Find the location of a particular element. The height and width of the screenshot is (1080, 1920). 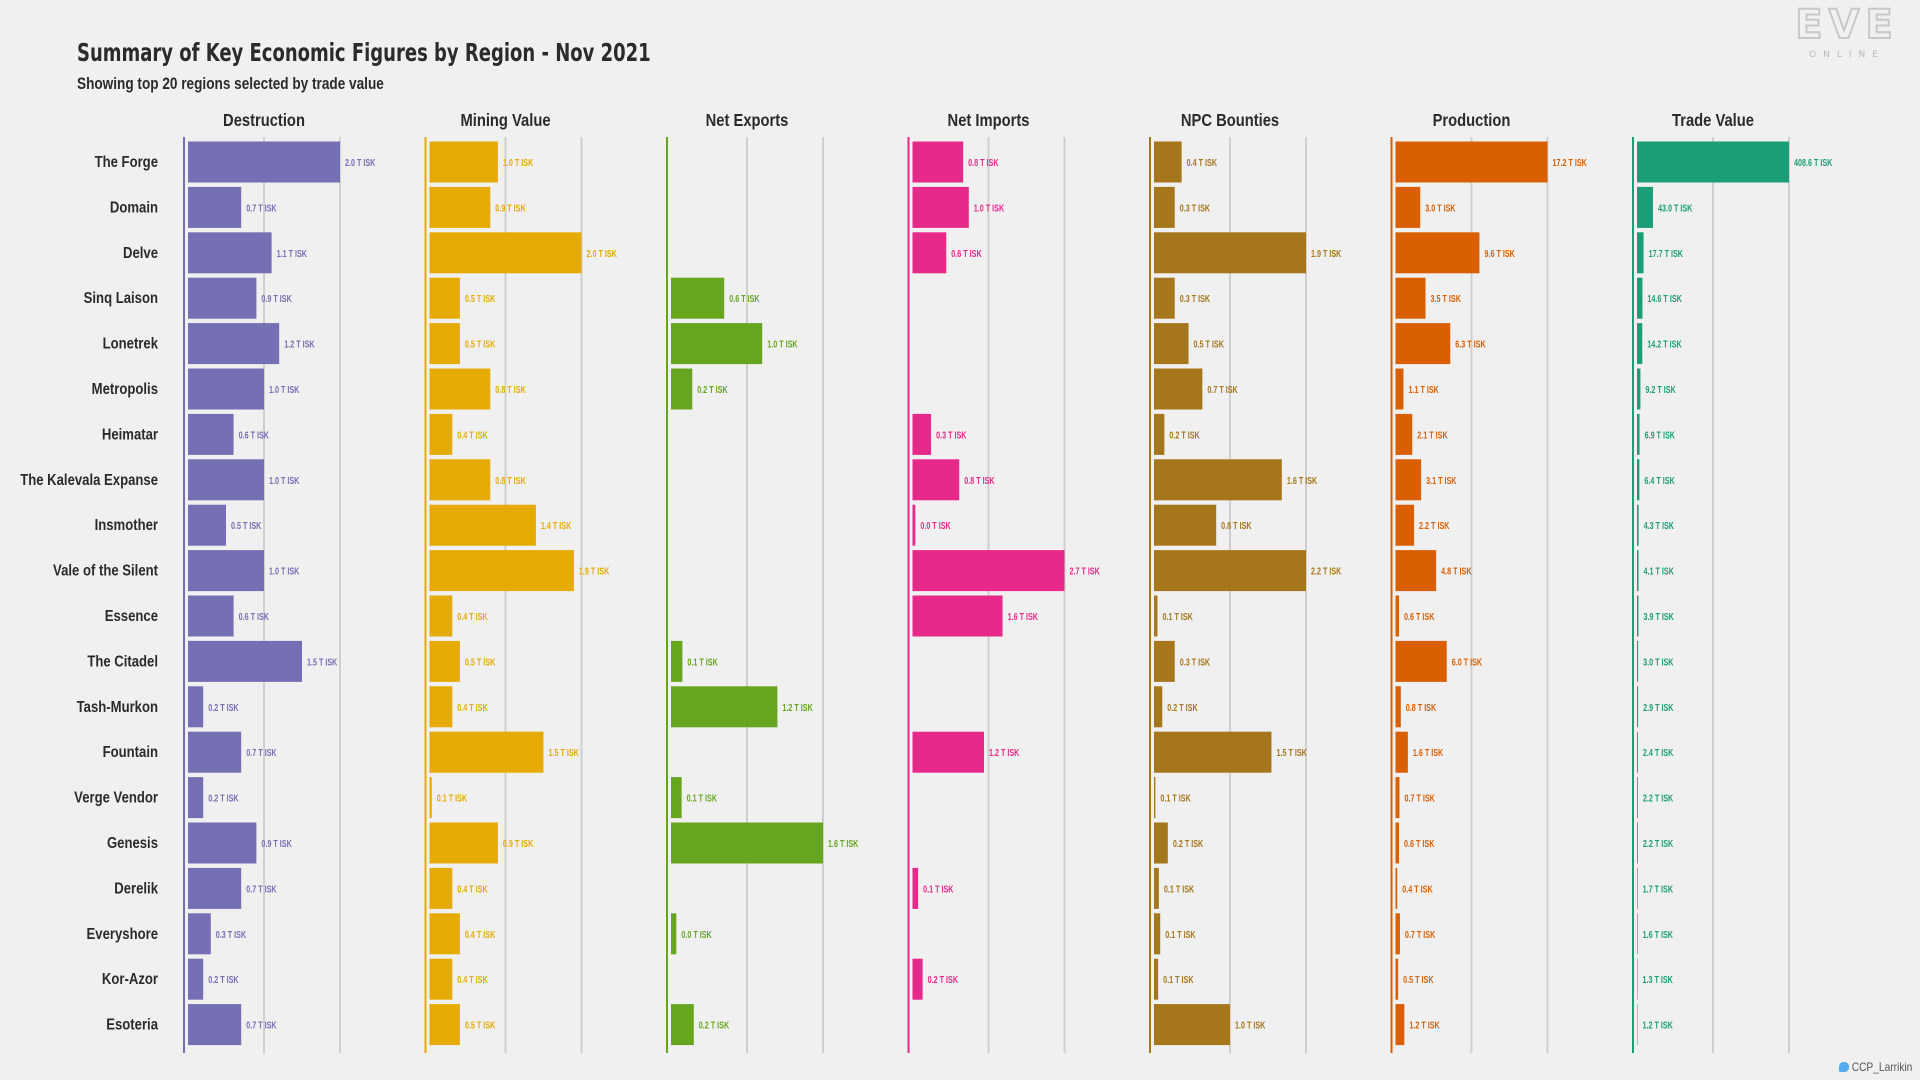

eve-online-logo: EVE ONLINE is located at coordinates (1844, 31).